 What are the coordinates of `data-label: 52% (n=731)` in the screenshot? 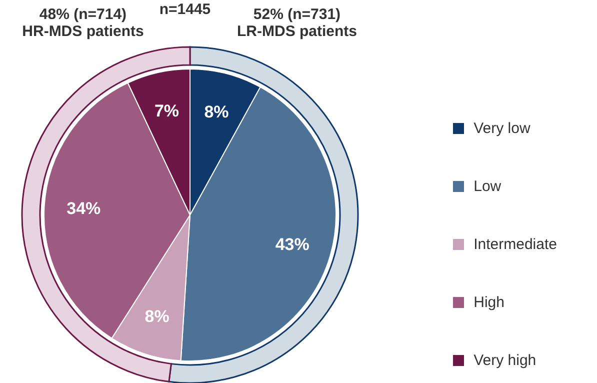 It's located at (297, 14).